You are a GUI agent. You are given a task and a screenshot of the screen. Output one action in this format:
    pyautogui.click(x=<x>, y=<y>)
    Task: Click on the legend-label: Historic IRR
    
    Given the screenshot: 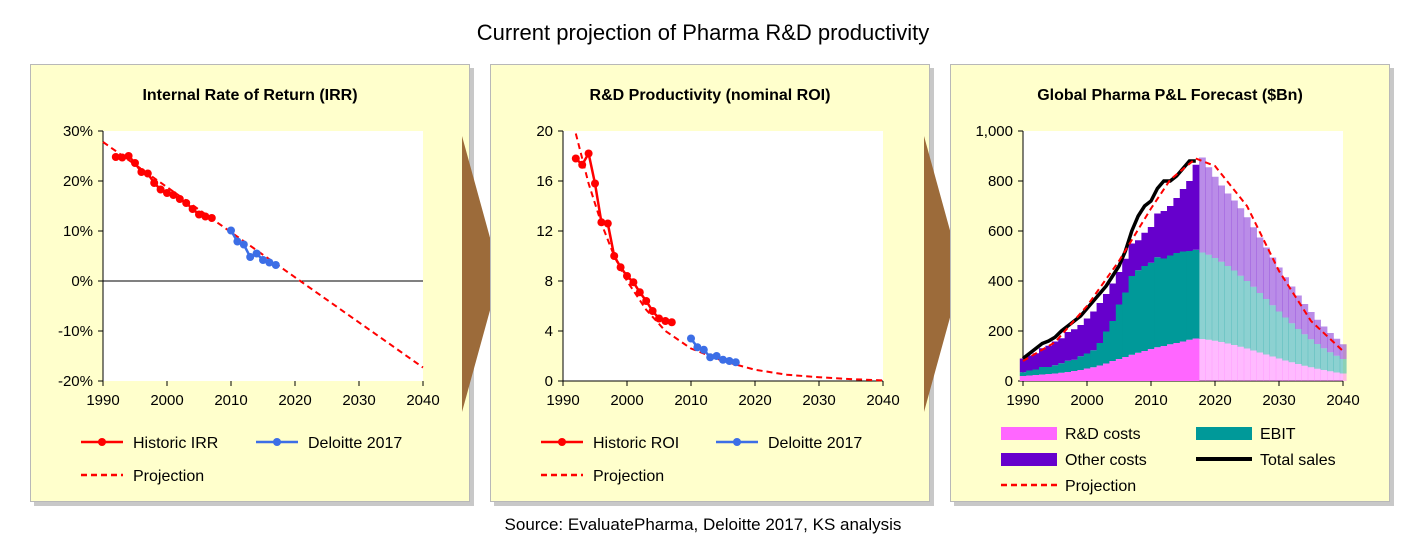 What is the action you would take?
    pyautogui.click(x=175, y=443)
    